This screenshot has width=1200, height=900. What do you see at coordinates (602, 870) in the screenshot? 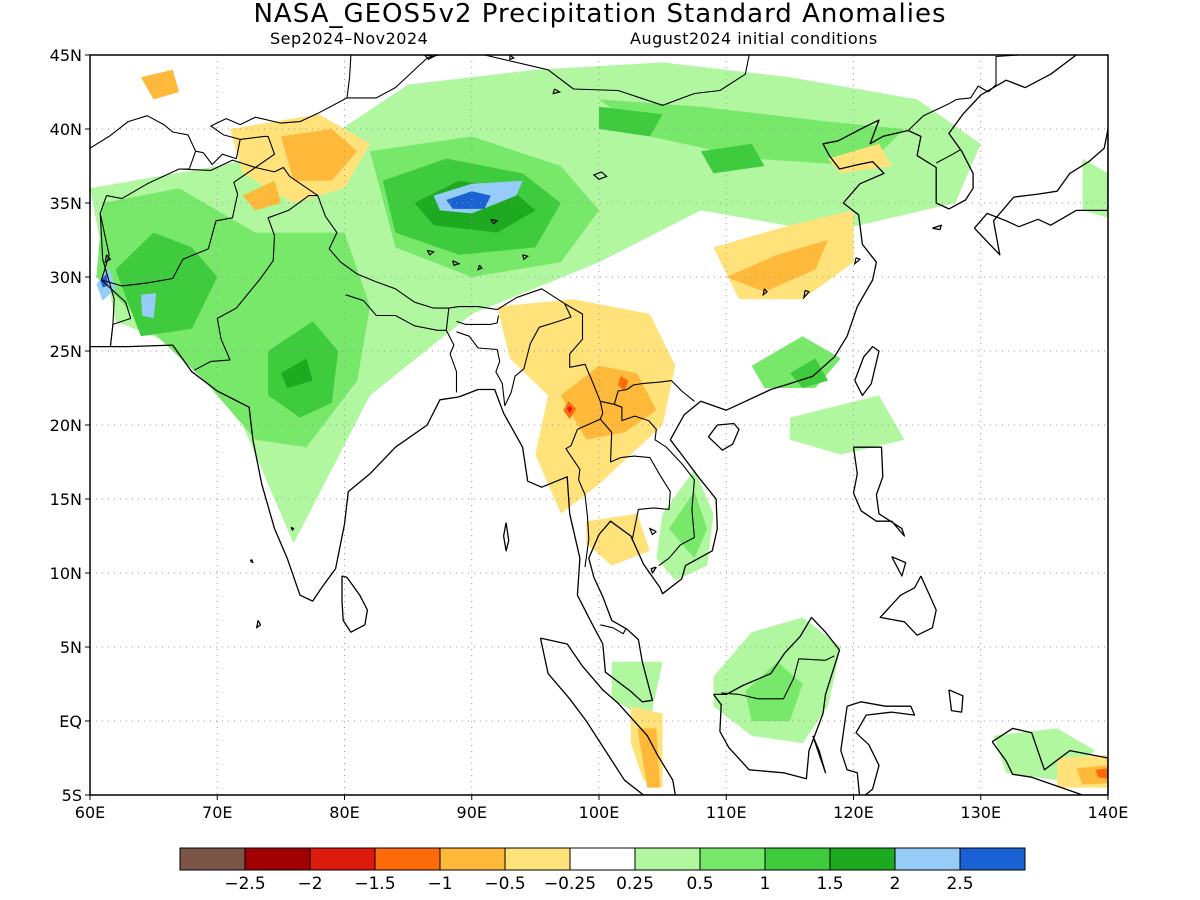
I see `colorbar-legend: −2.5 −2 −1.5 −1 −0.5 −0.25 0.25 0.5 1 1.5 2 2.5` at bounding box center [602, 870].